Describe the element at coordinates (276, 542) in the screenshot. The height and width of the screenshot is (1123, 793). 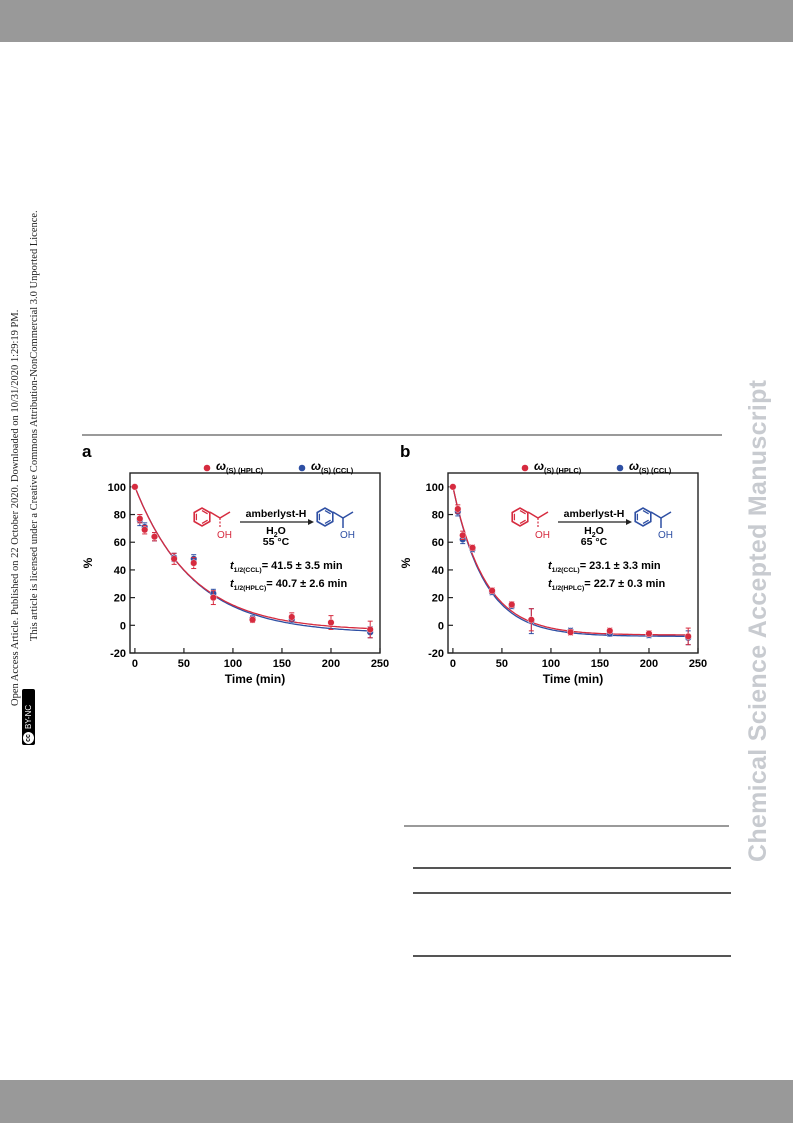
I see `temperature-label: 55 °C` at that location.